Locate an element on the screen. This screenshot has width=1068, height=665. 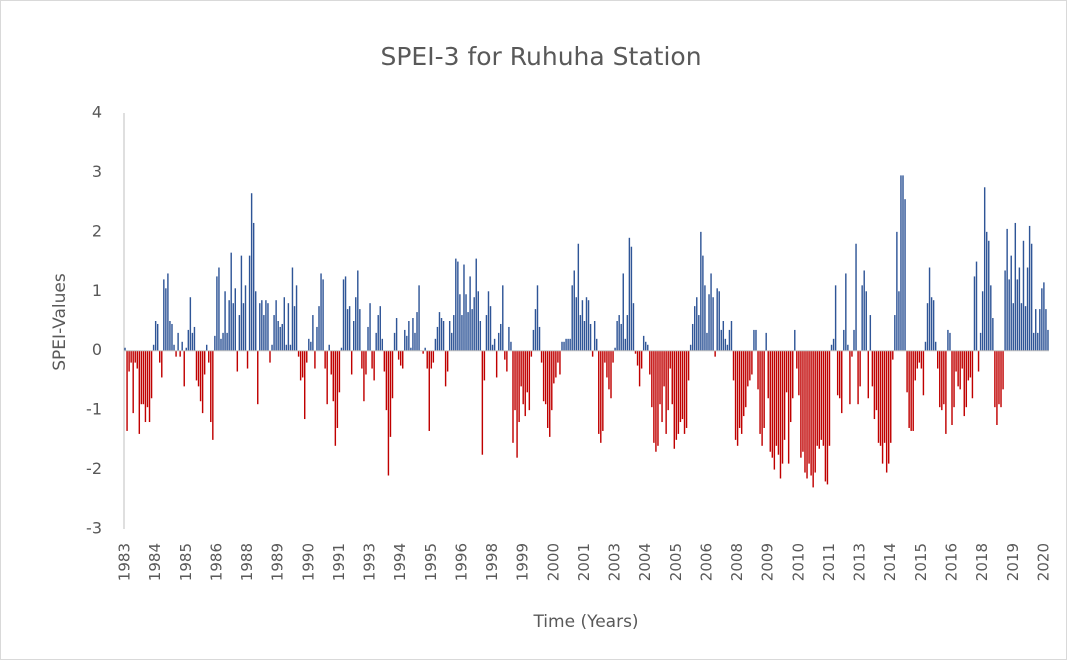
y-tick-label: 1 is located at coordinates (97, 290).